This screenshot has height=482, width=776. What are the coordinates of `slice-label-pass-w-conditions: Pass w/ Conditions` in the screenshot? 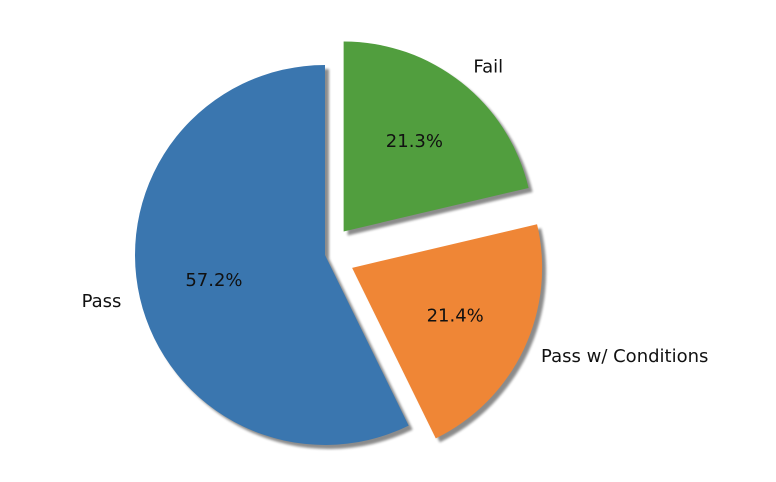 It's located at (624, 356).